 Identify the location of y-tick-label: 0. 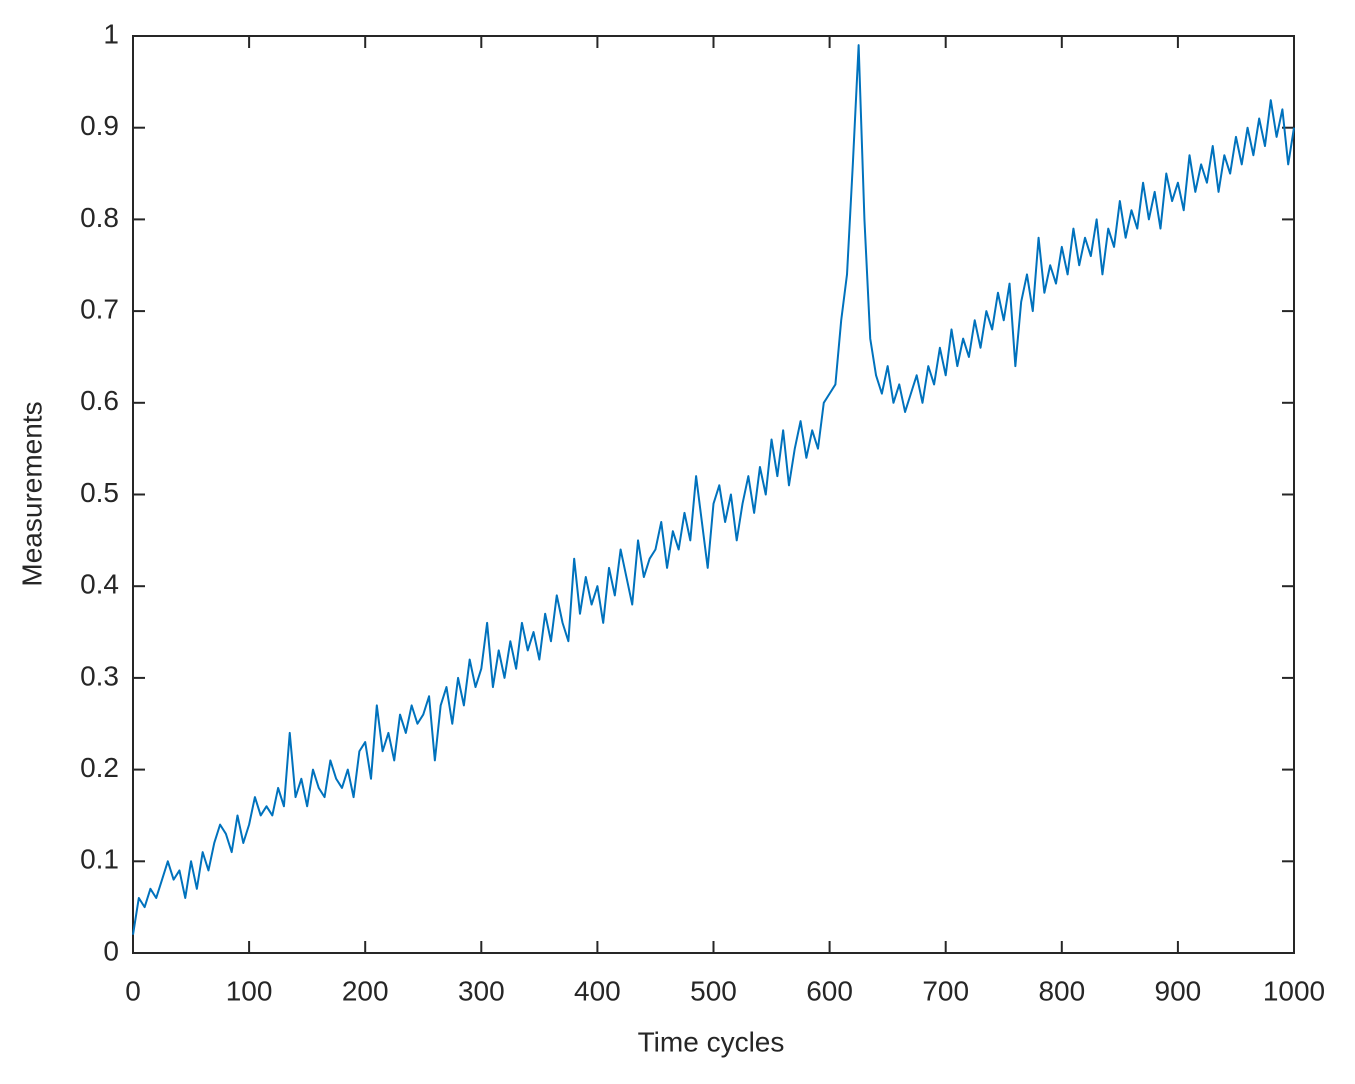
(111, 950).